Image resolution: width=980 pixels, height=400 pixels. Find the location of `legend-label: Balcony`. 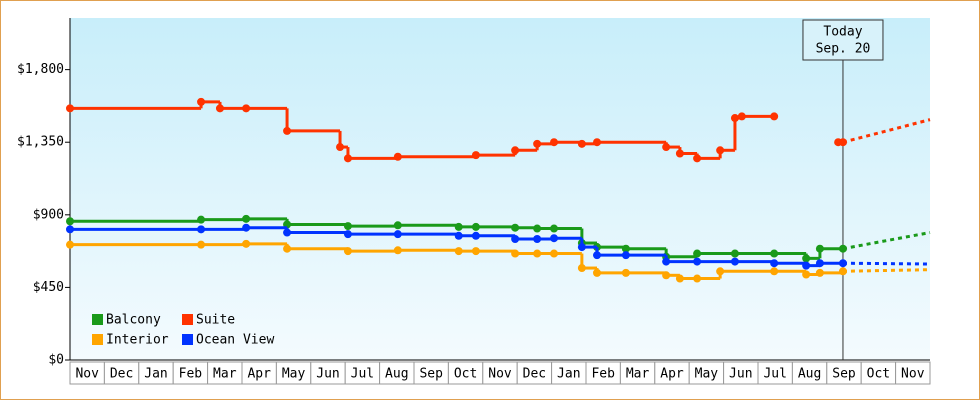

legend-label: Balcony is located at coordinates (133, 320).